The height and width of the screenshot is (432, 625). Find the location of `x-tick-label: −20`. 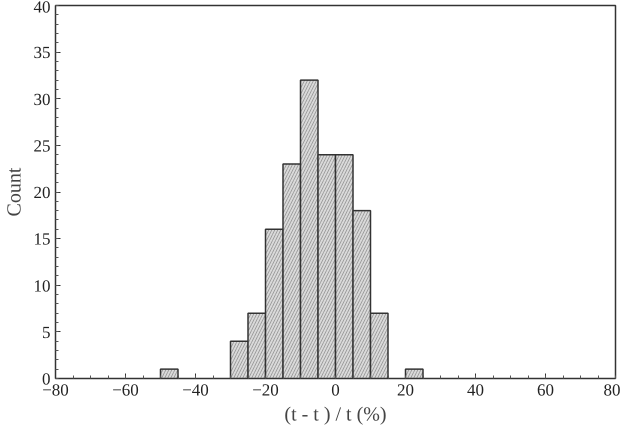

x-tick-label: −20 is located at coordinates (265, 390).